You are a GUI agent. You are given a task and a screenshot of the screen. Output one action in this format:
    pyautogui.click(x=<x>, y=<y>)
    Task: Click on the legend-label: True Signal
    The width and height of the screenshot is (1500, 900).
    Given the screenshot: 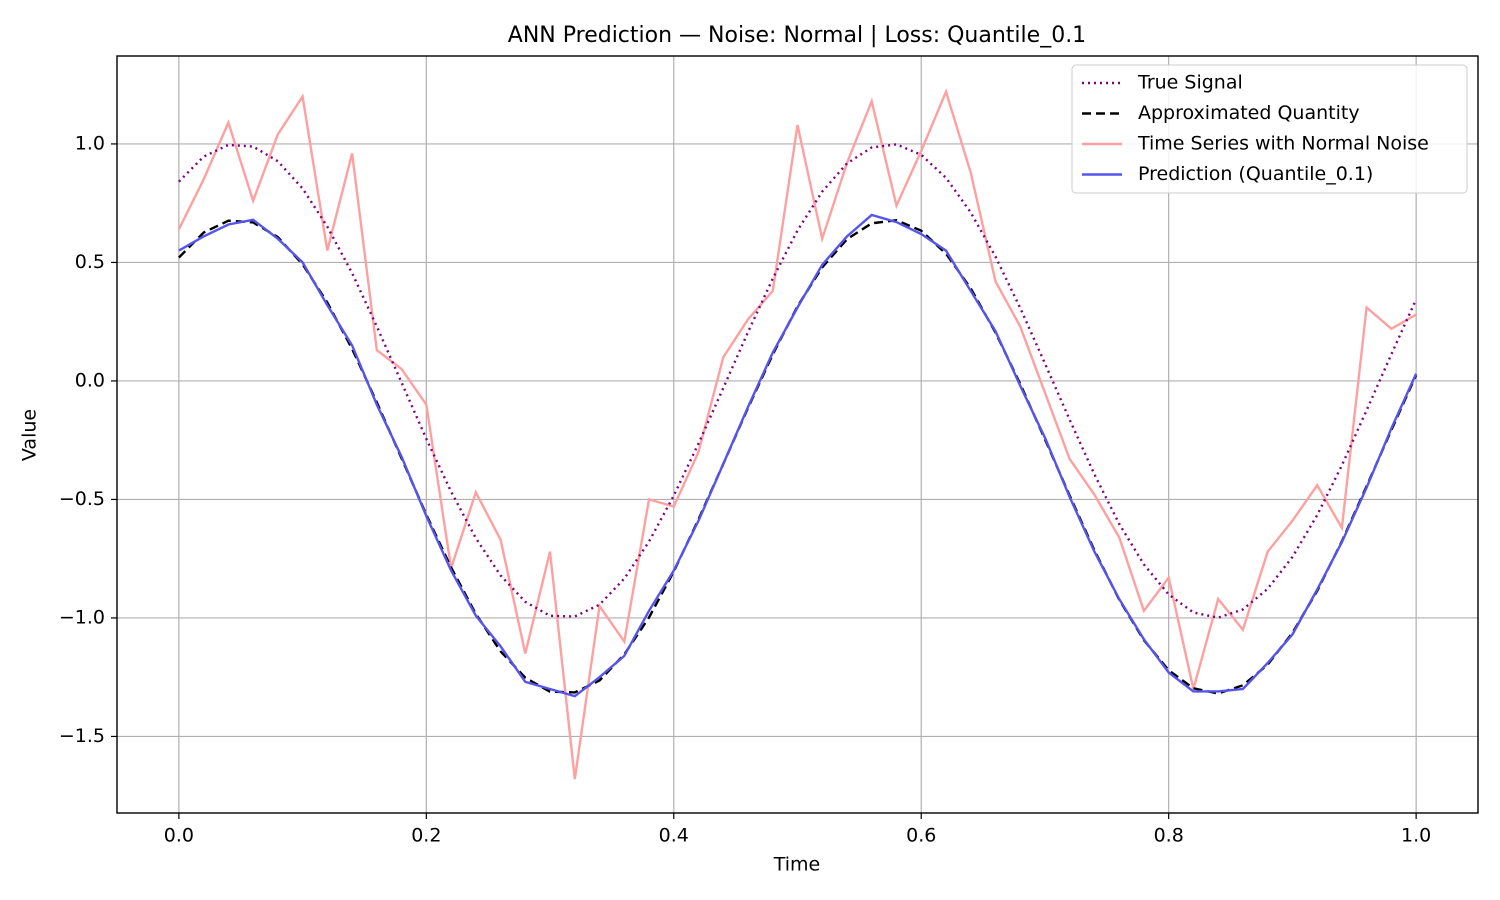 What is the action you would take?
    pyautogui.click(x=1190, y=83)
    